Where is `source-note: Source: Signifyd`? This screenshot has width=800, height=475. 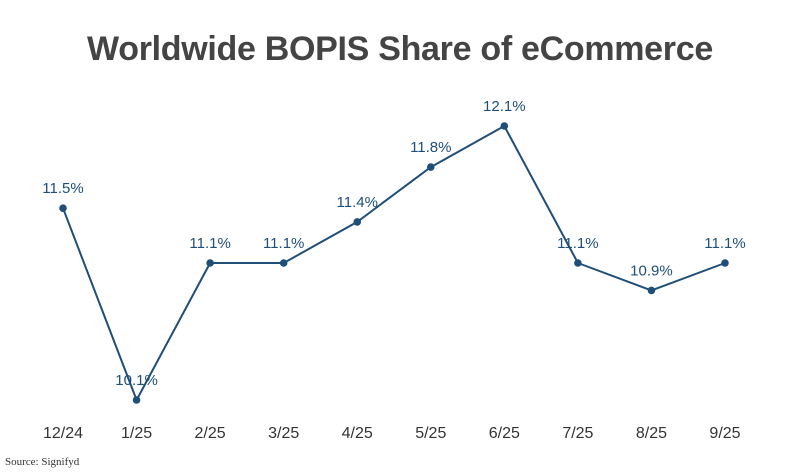 source-note: Source: Signifyd is located at coordinates (42, 462).